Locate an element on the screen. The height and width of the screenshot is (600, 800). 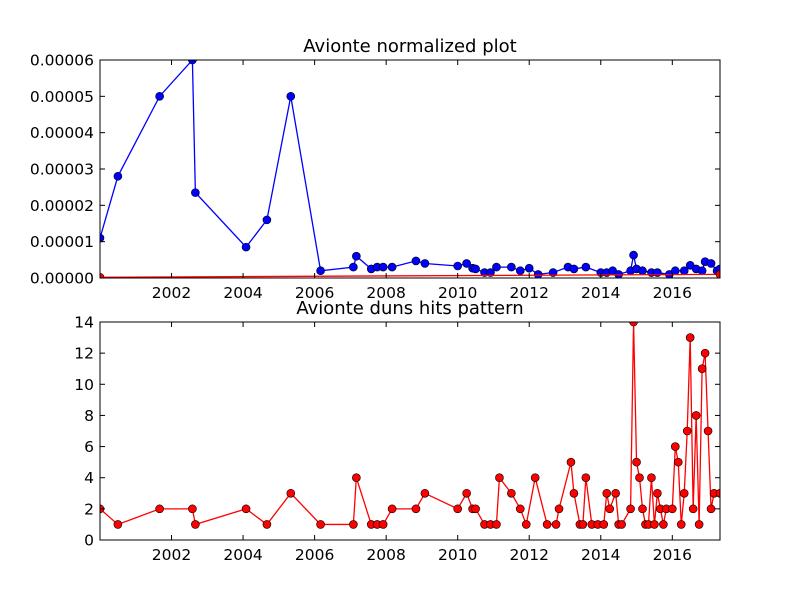
y-tick-label: 12 is located at coordinates (84, 354).